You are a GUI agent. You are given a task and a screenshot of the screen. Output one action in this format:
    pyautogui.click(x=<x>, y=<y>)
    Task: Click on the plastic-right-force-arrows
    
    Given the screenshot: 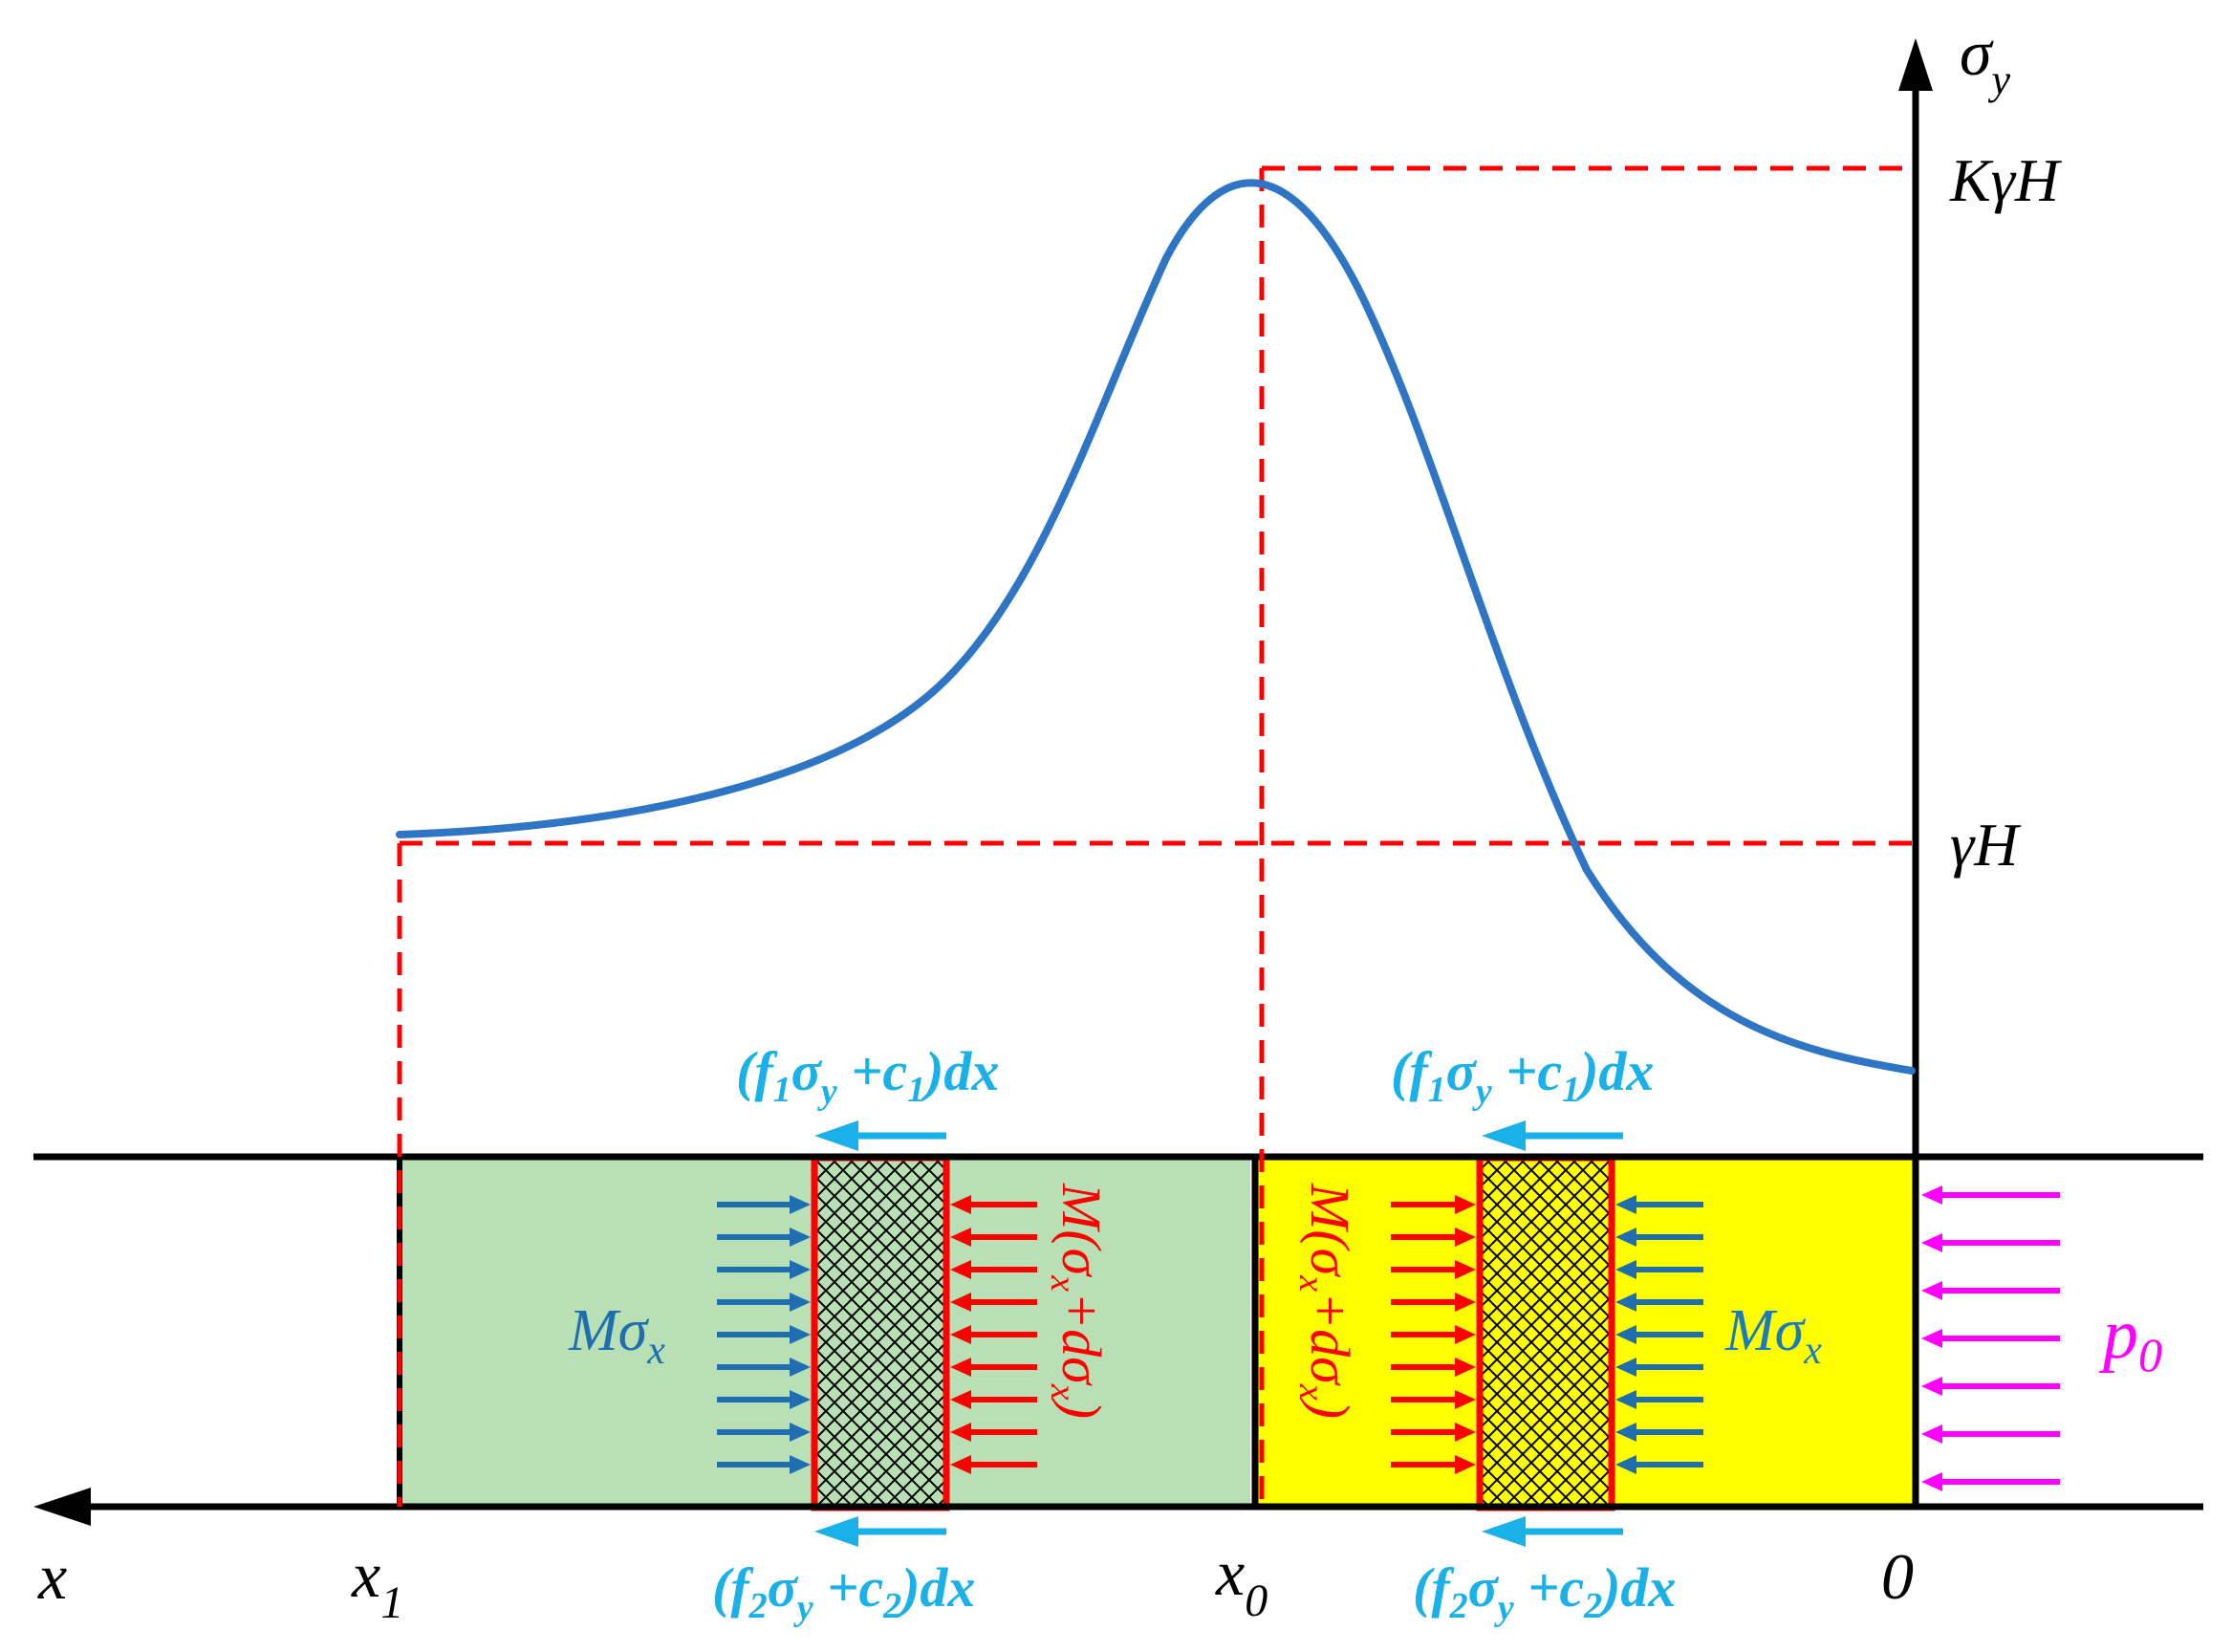 What is the action you would take?
    pyautogui.click(x=993, y=1334)
    